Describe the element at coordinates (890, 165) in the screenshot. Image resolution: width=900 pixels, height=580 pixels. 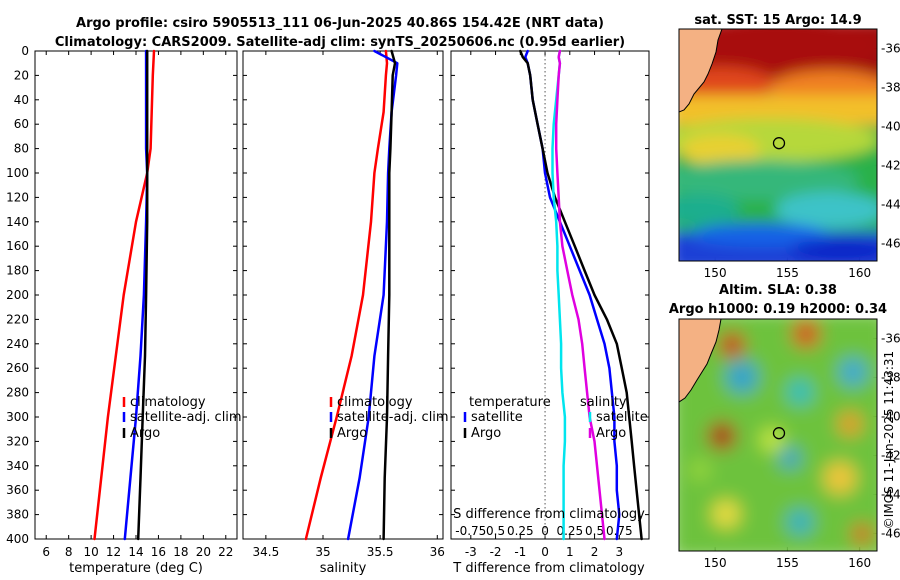
I see `map-sst-y-tick-label--42: -42` at that location.